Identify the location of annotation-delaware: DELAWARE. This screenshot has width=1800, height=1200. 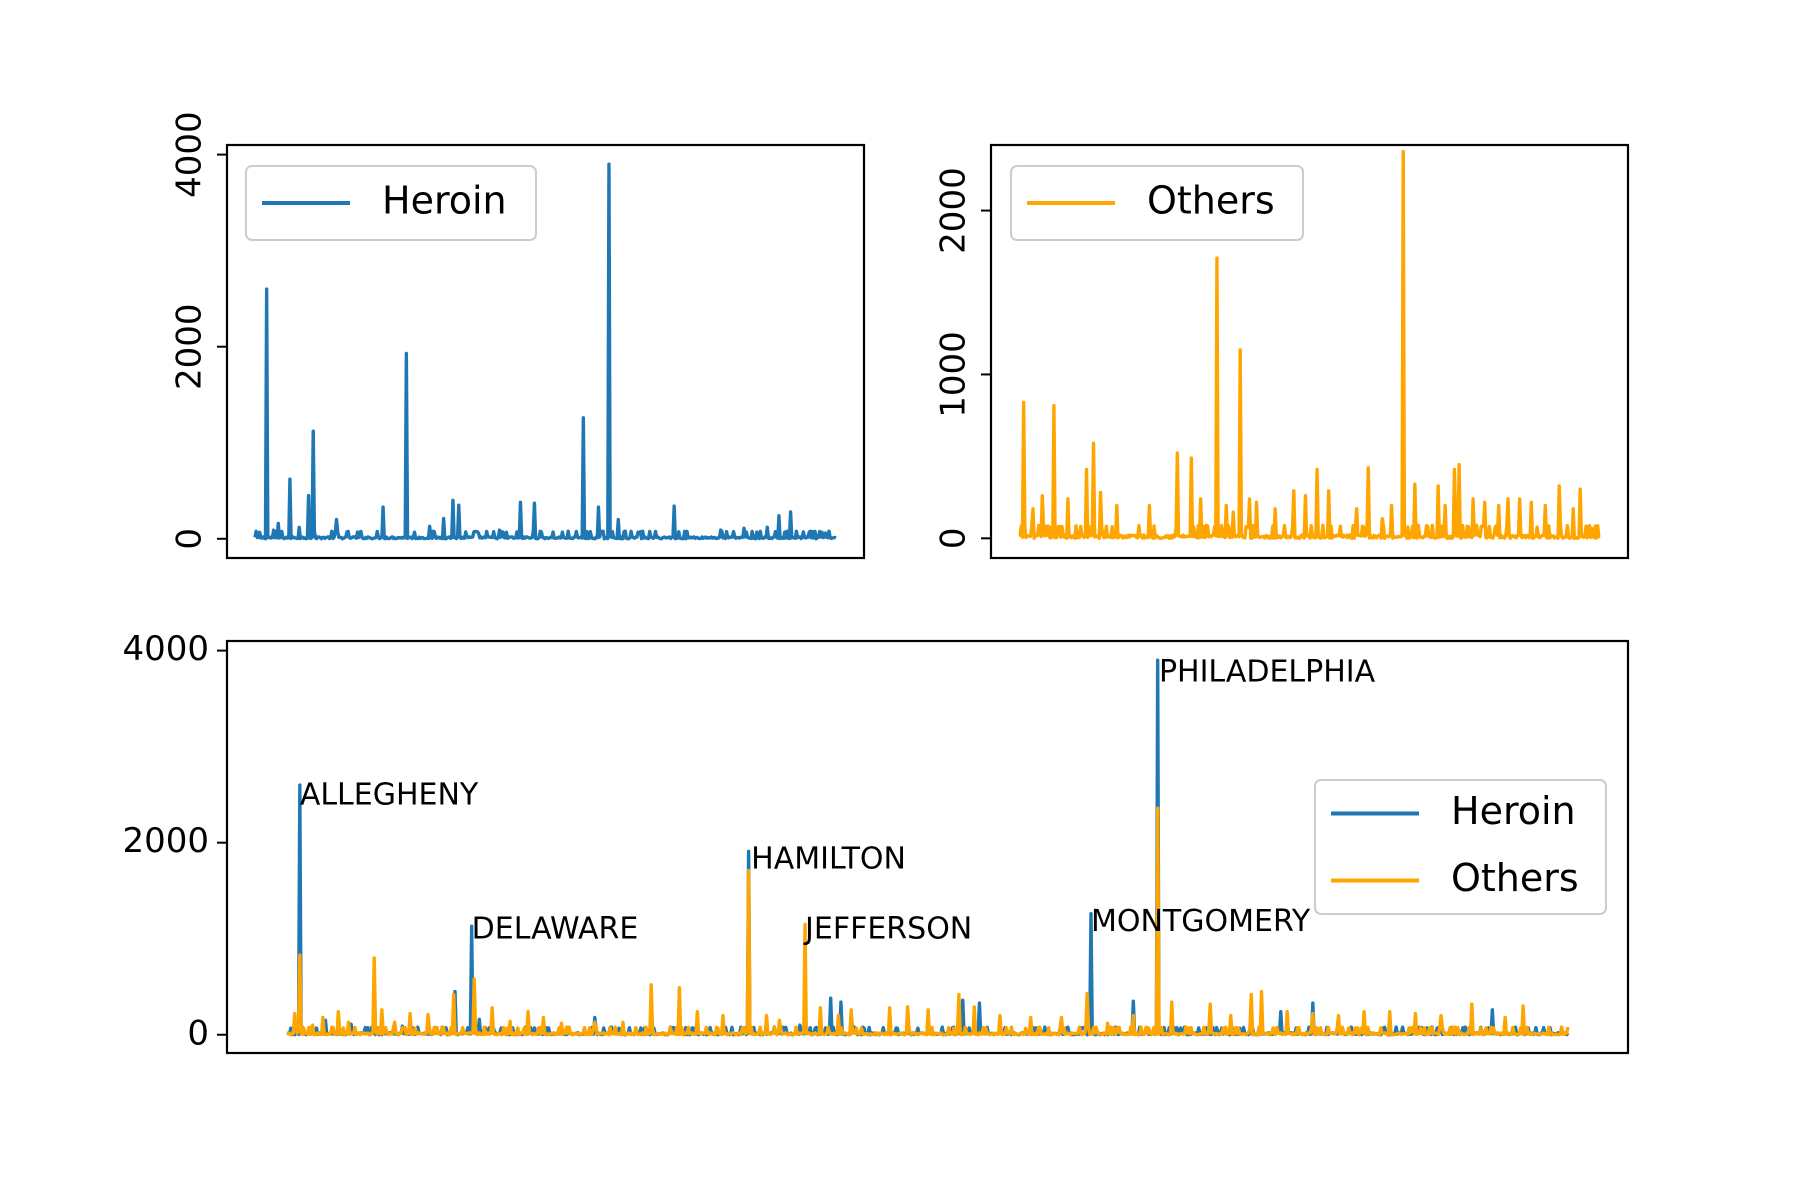
(555, 929).